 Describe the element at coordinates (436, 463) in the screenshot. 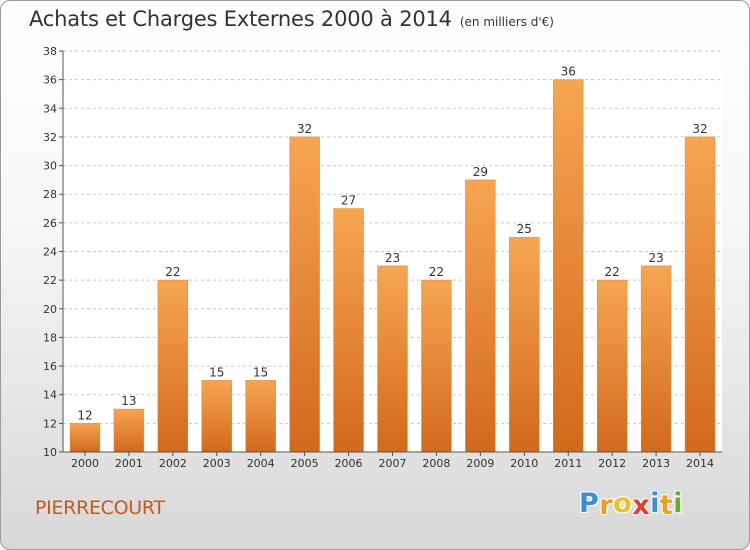

I see `x-tick-label-2008: 2008` at that location.